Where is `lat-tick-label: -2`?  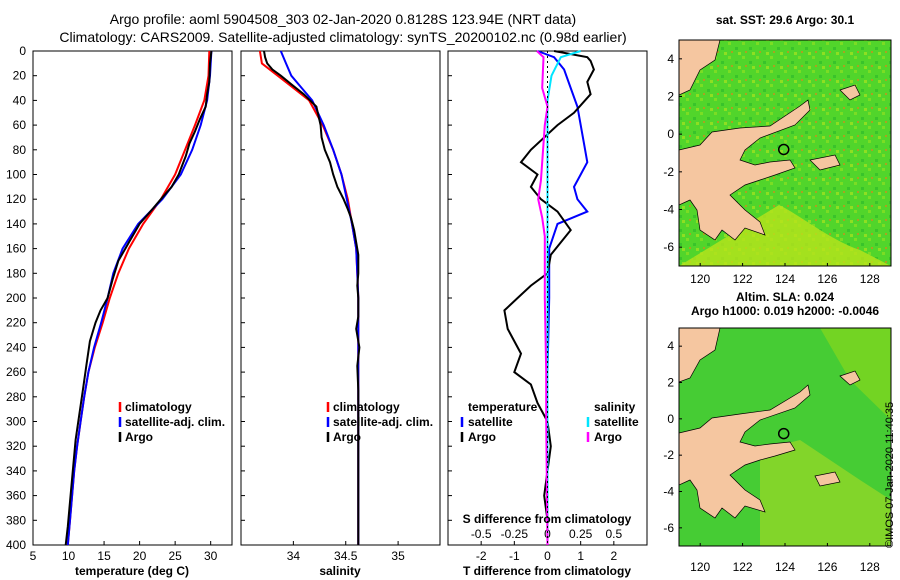
lat-tick-label: -2 is located at coordinates (668, 455).